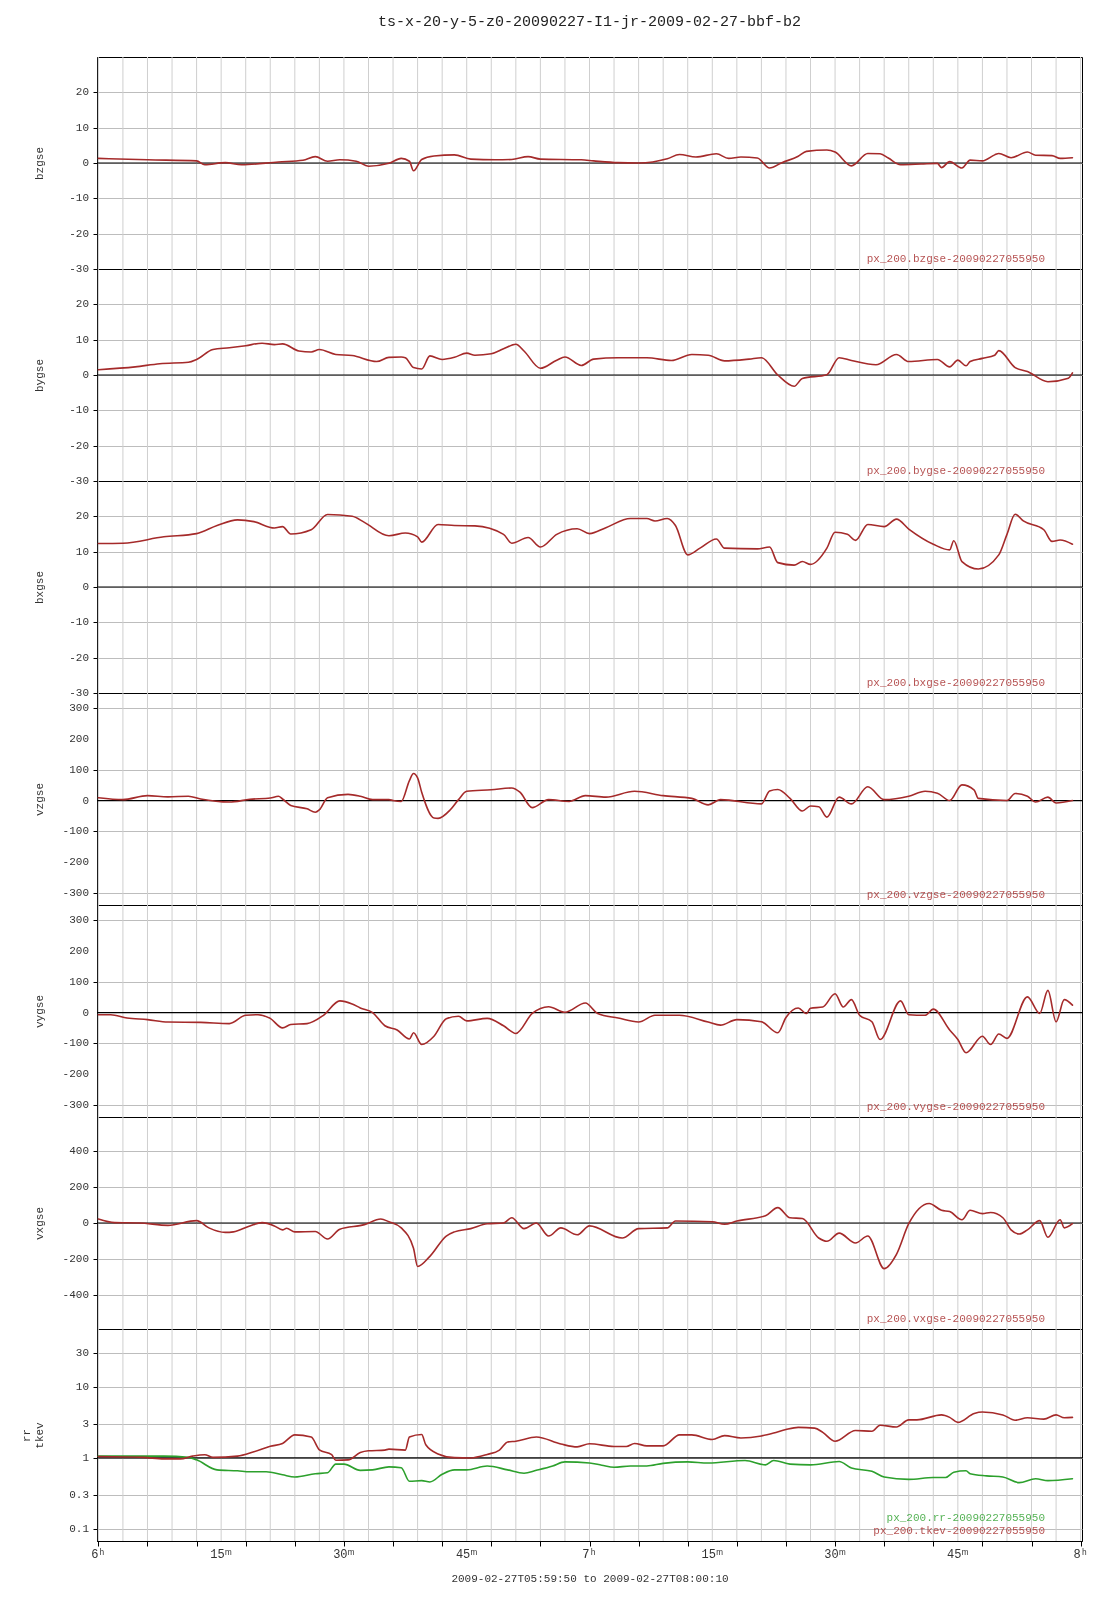 The image size is (1107, 1600). Describe the element at coordinates (40, 799) in the screenshot. I see `y-axis-title: vzgse` at that location.